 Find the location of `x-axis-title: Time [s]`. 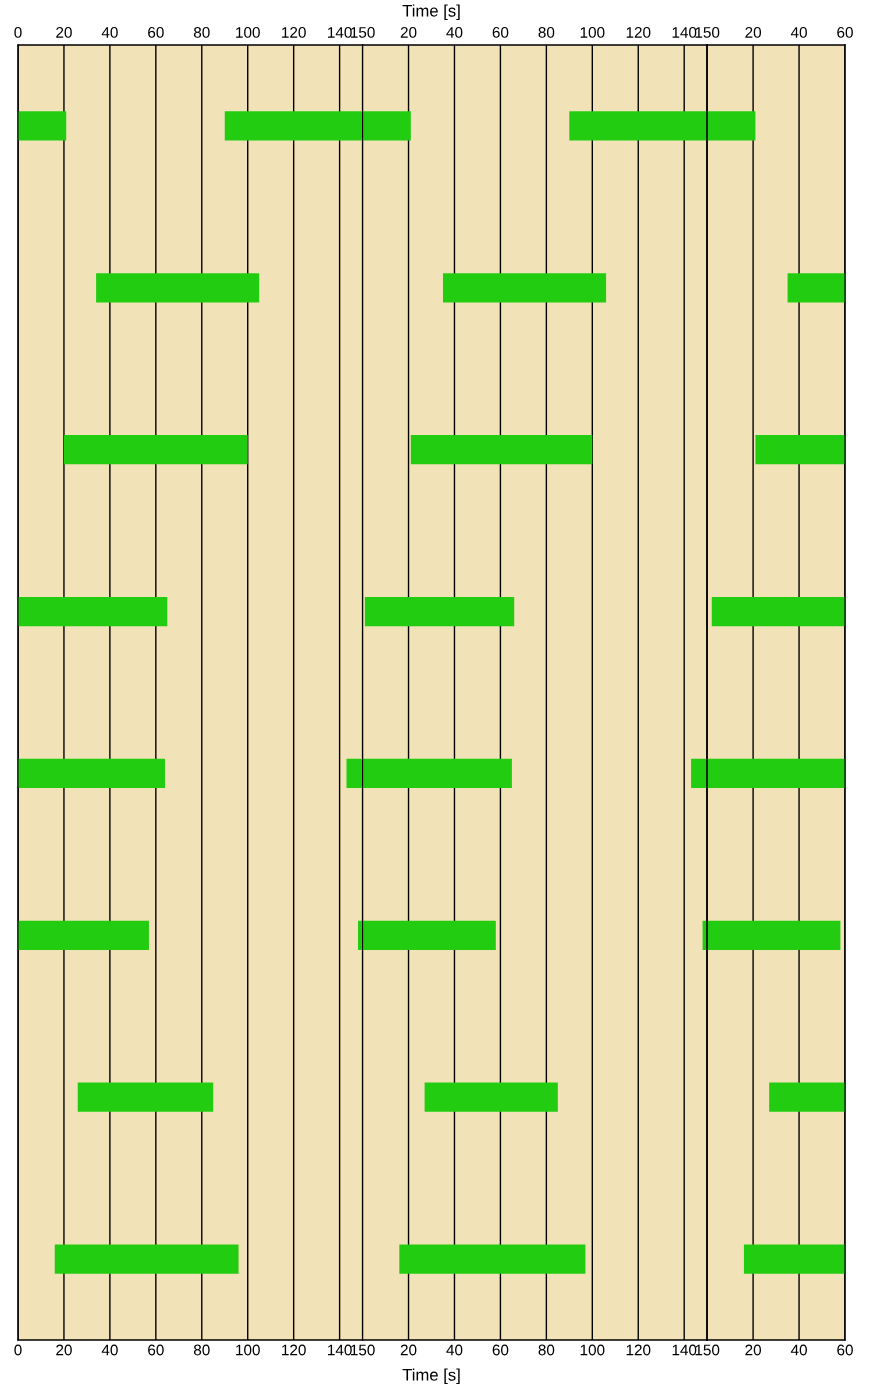

x-axis-title: Time [s] is located at coordinates (431, 1376).